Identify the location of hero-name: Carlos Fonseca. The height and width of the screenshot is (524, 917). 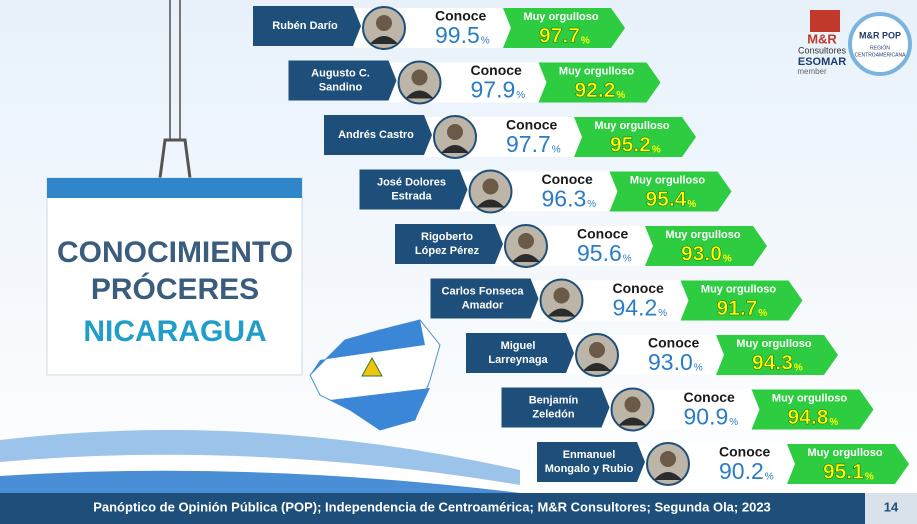
(483, 291).